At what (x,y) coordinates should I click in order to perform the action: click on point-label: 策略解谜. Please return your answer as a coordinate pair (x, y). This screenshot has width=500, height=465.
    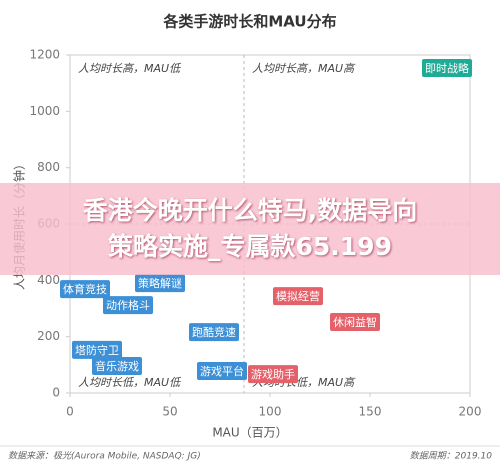
    Looking at the image, I should click on (160, 283).